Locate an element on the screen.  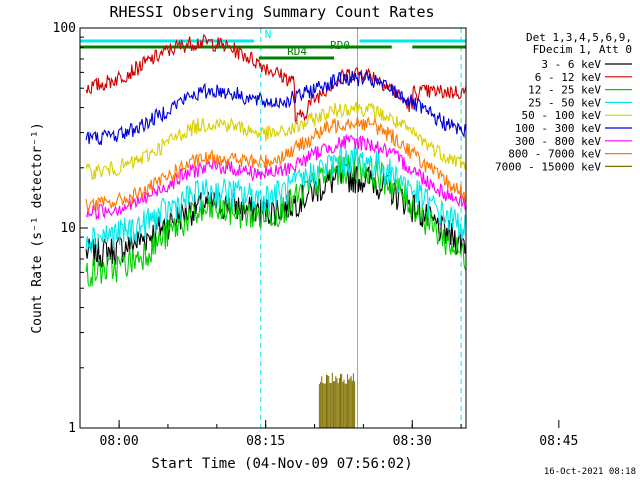
legend-label: 25 - 50 keV is located at coordinates (564, 102).